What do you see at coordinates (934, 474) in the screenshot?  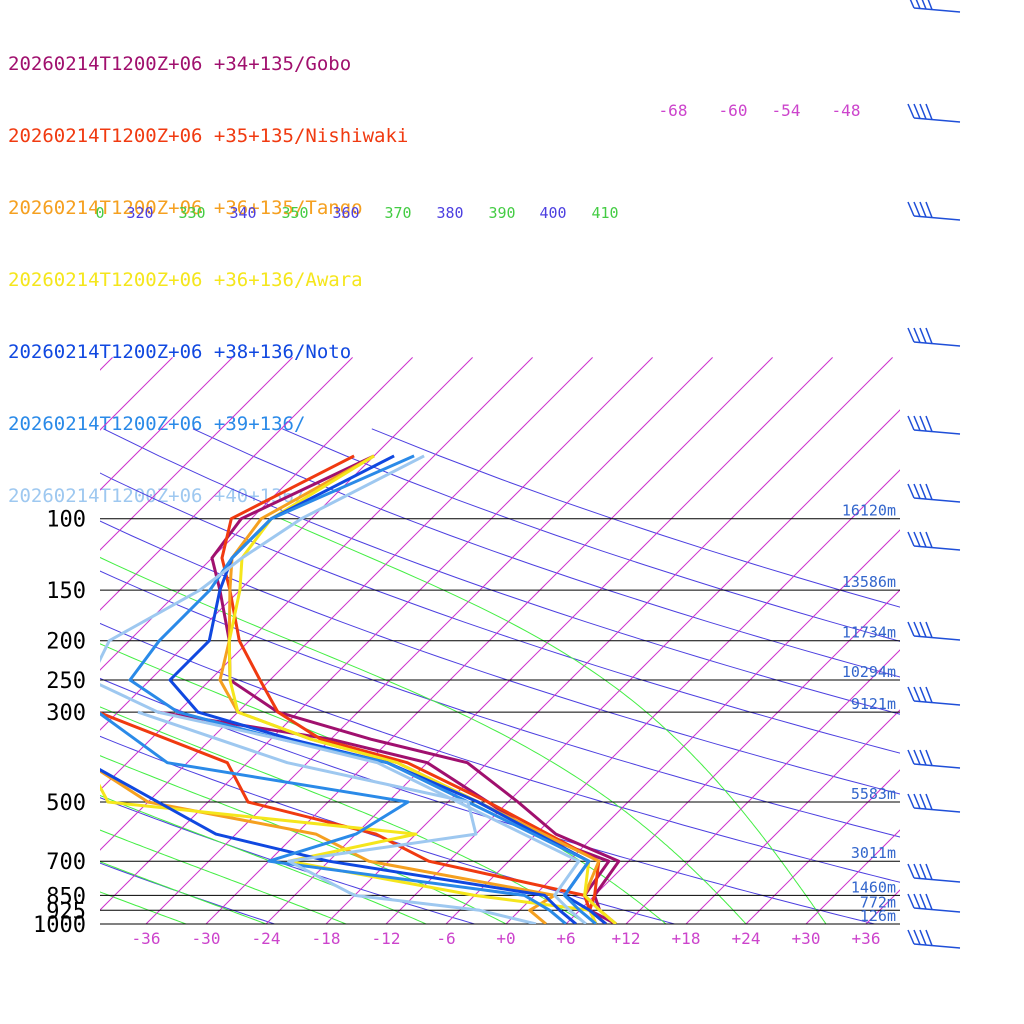 I see `wind-barbs` at bounding box center [934, 474].